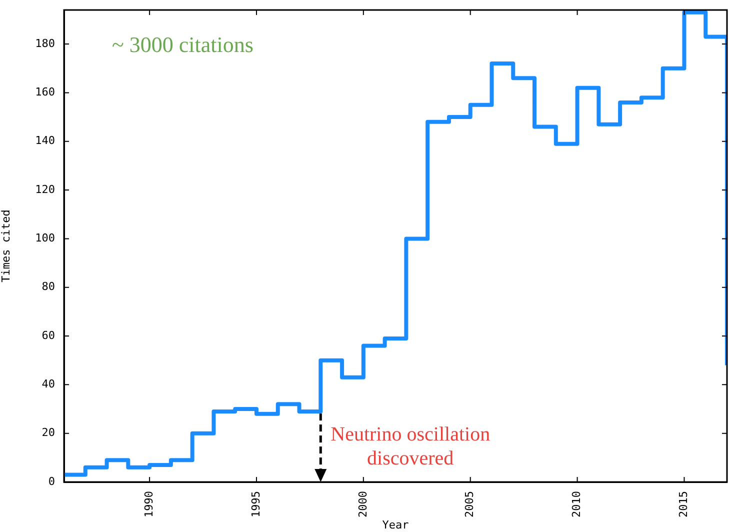 This screenshot has width=730, height=532. I want to click on y-tick-label: 20, so click(48, 433).